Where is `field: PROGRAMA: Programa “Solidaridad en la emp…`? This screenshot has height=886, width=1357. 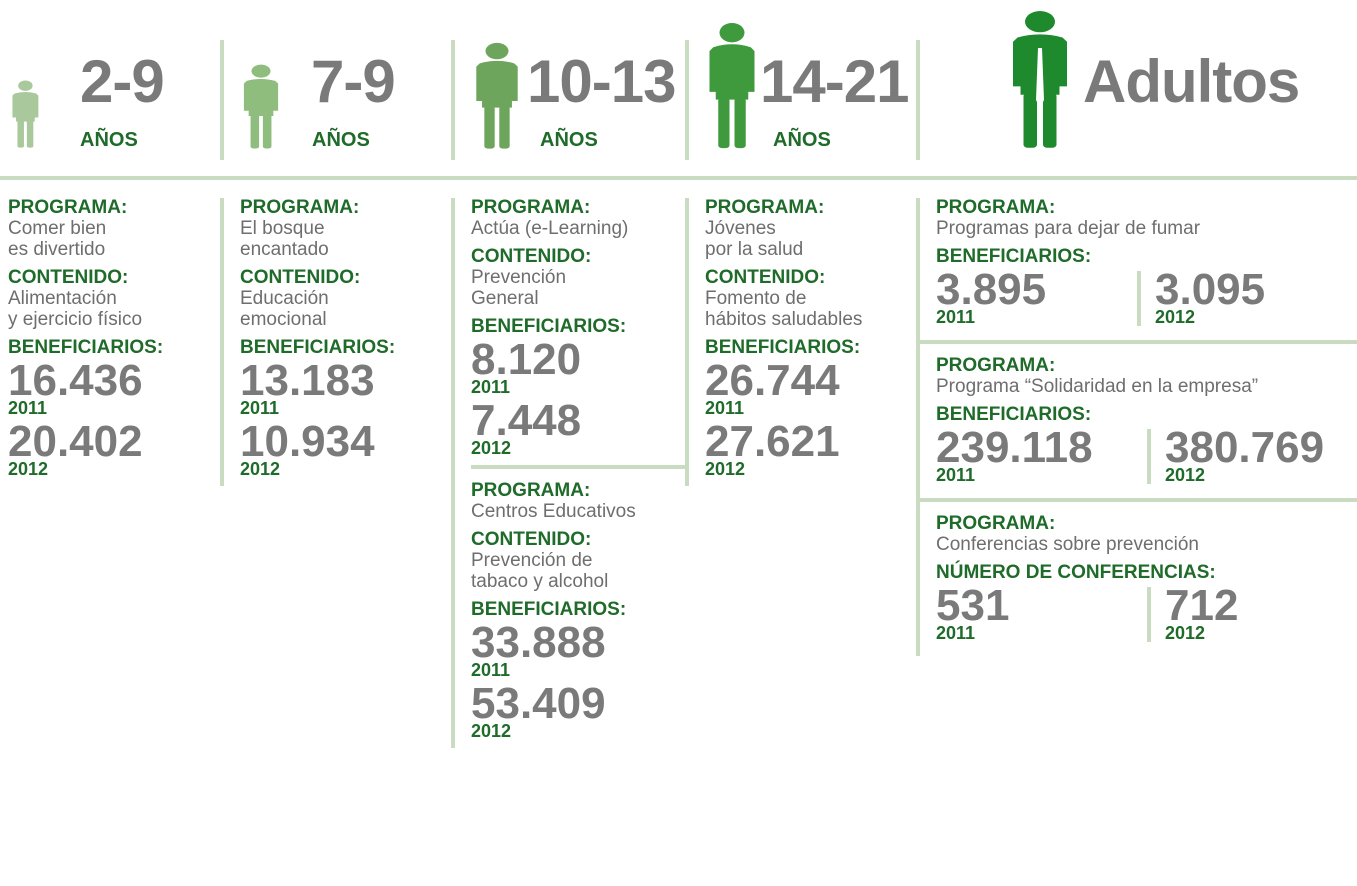
field: PROGRAMA: Programa “Solidaridad en la emp… is located at coordinates (1146, 376).